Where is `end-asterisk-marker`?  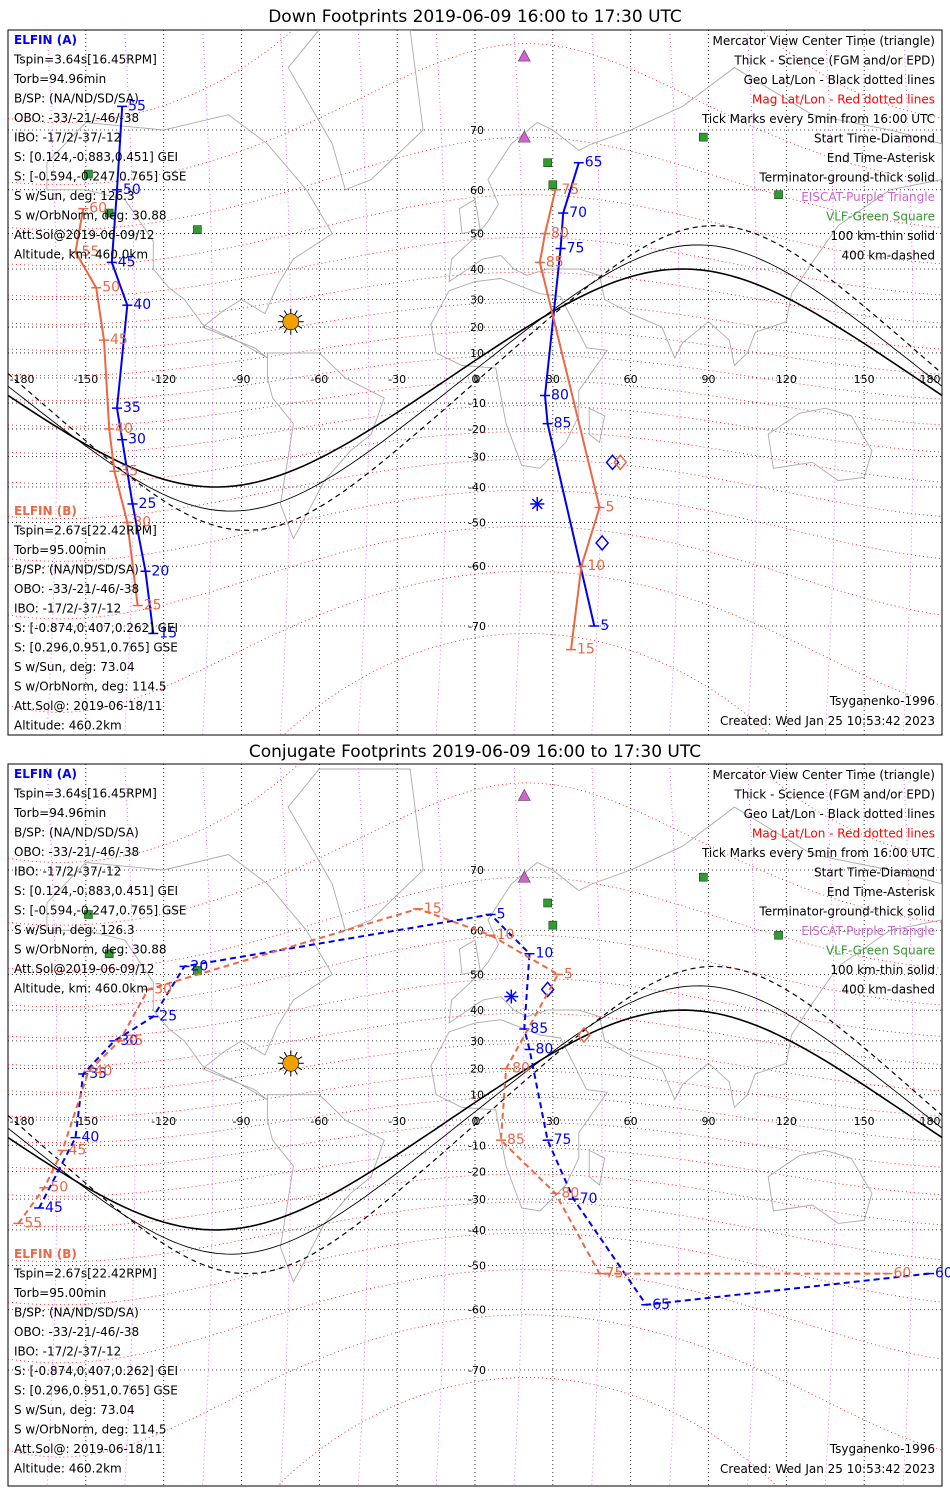
end-asterisk-marker is located at coordinates (511, 996).